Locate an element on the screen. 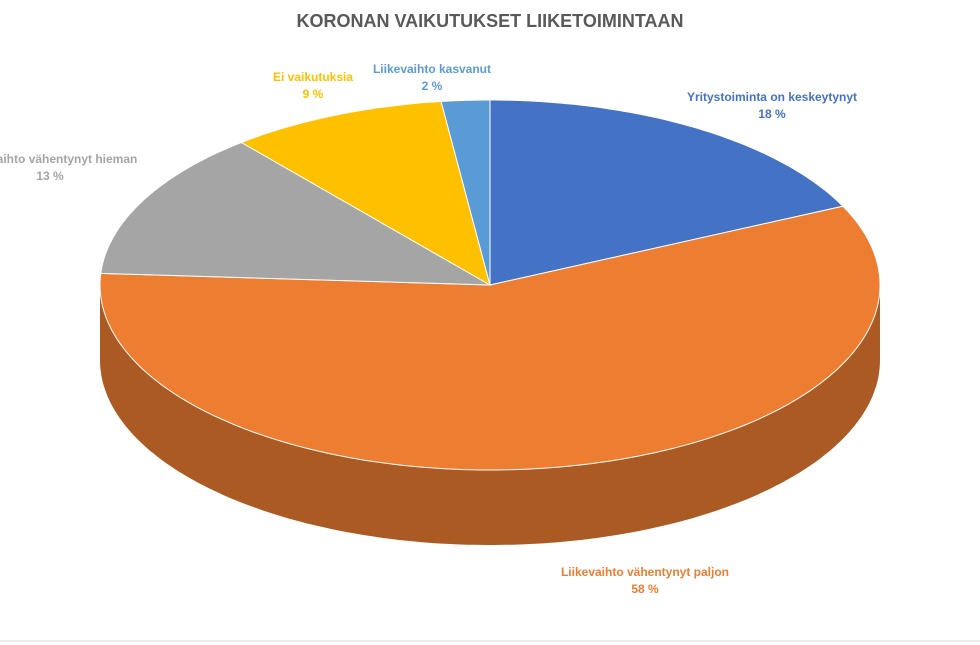 This screenshot has width=980, height=645. data-label-name: Liikevaihto vähentynyt paljon is located at coordinates (645, 572).